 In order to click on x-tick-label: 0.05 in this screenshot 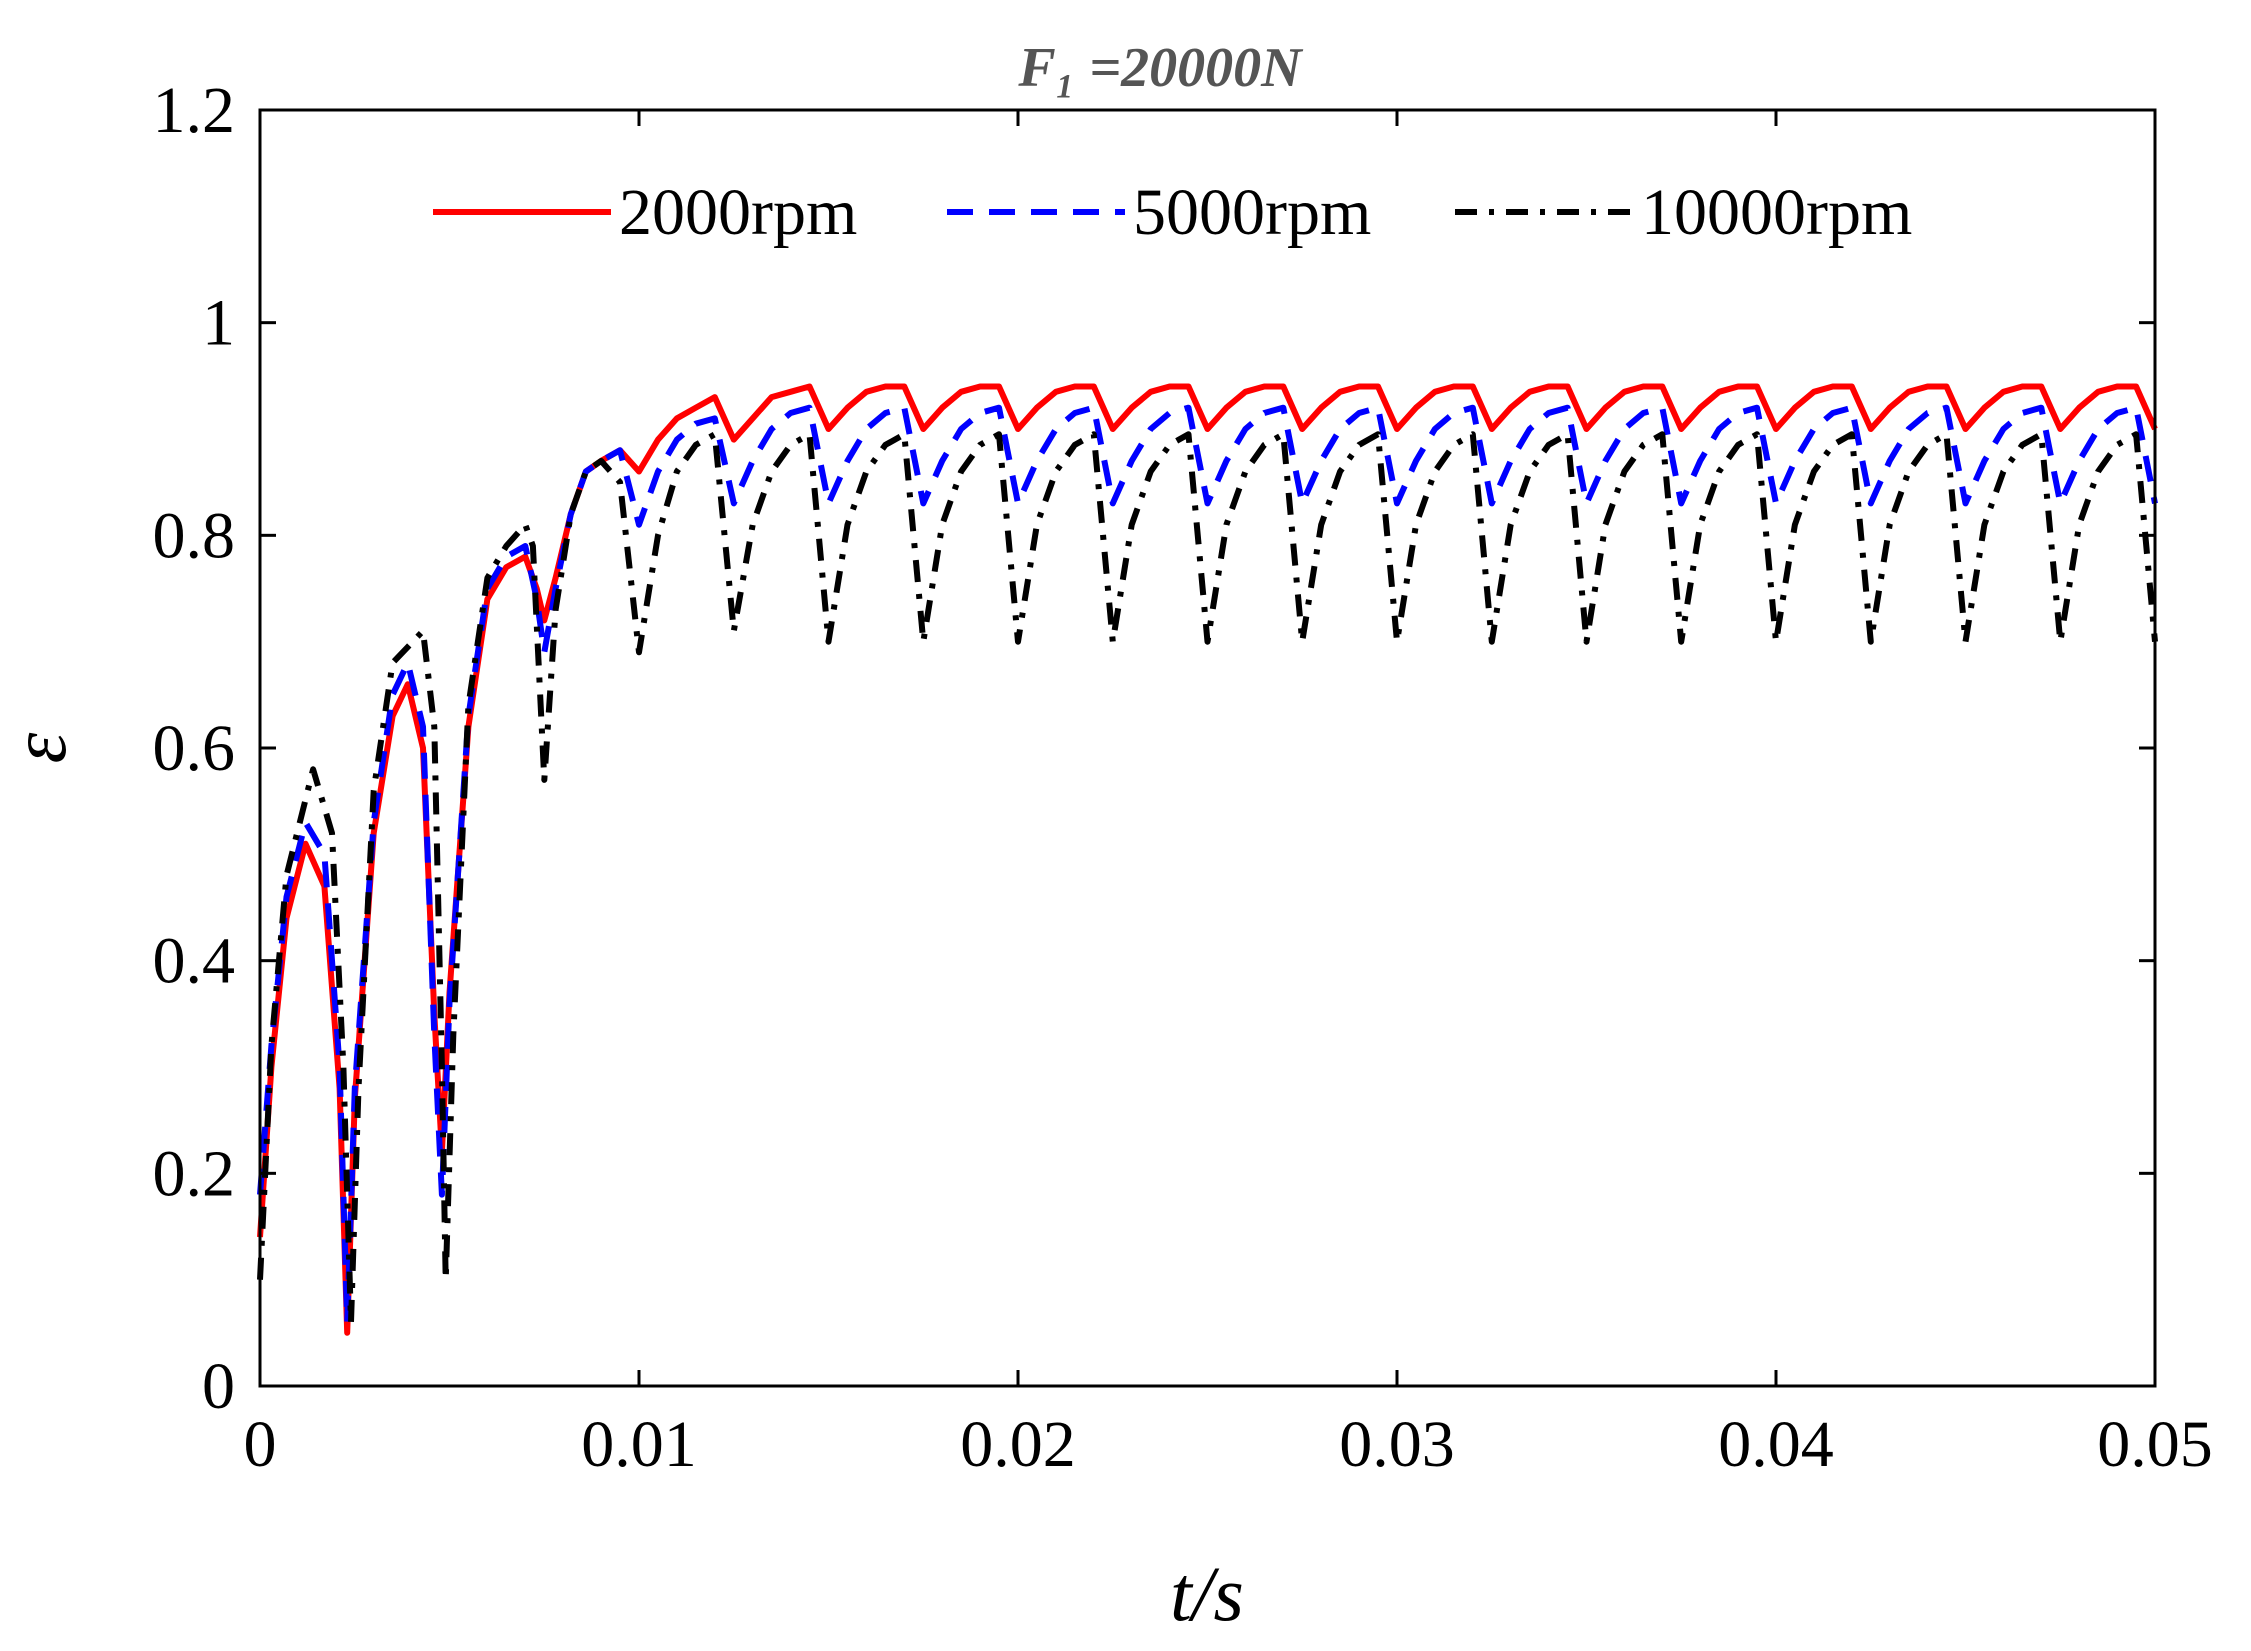, I will do `click(2155, 1444)`.